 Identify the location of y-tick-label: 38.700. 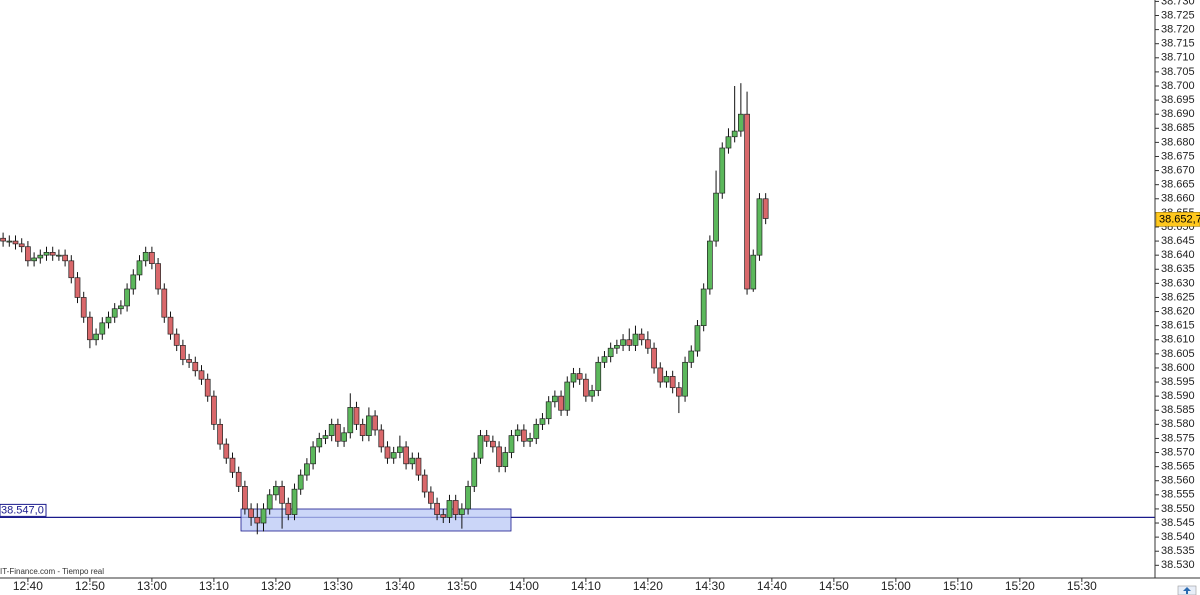
(1178, 86).